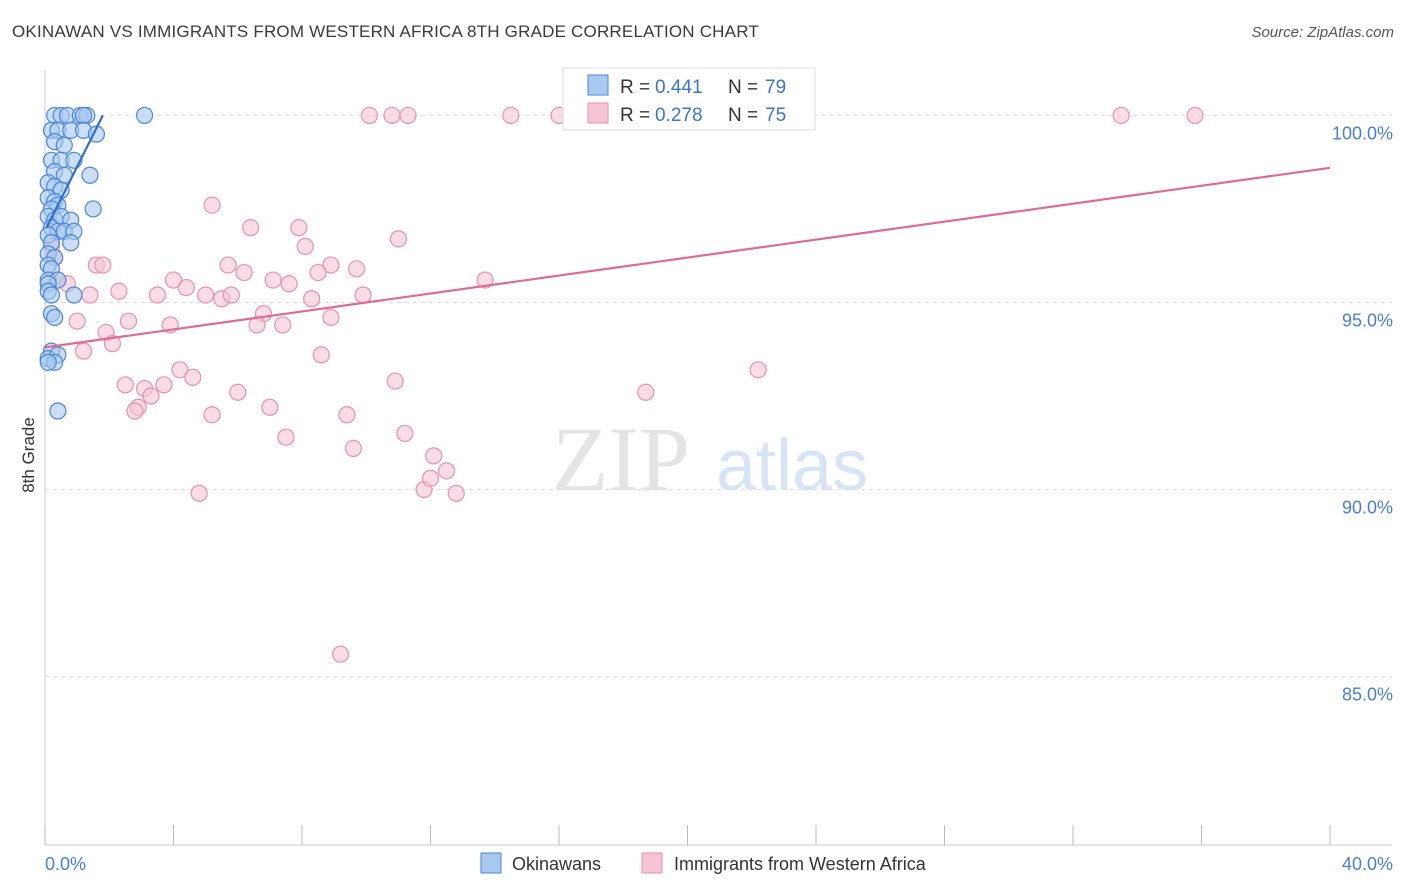 The height and width of the screenshot is (892, 1406). Describe the element at coordinates (775, 87) in the screenshot. I see `legend-n-value-1: 79` at that location.